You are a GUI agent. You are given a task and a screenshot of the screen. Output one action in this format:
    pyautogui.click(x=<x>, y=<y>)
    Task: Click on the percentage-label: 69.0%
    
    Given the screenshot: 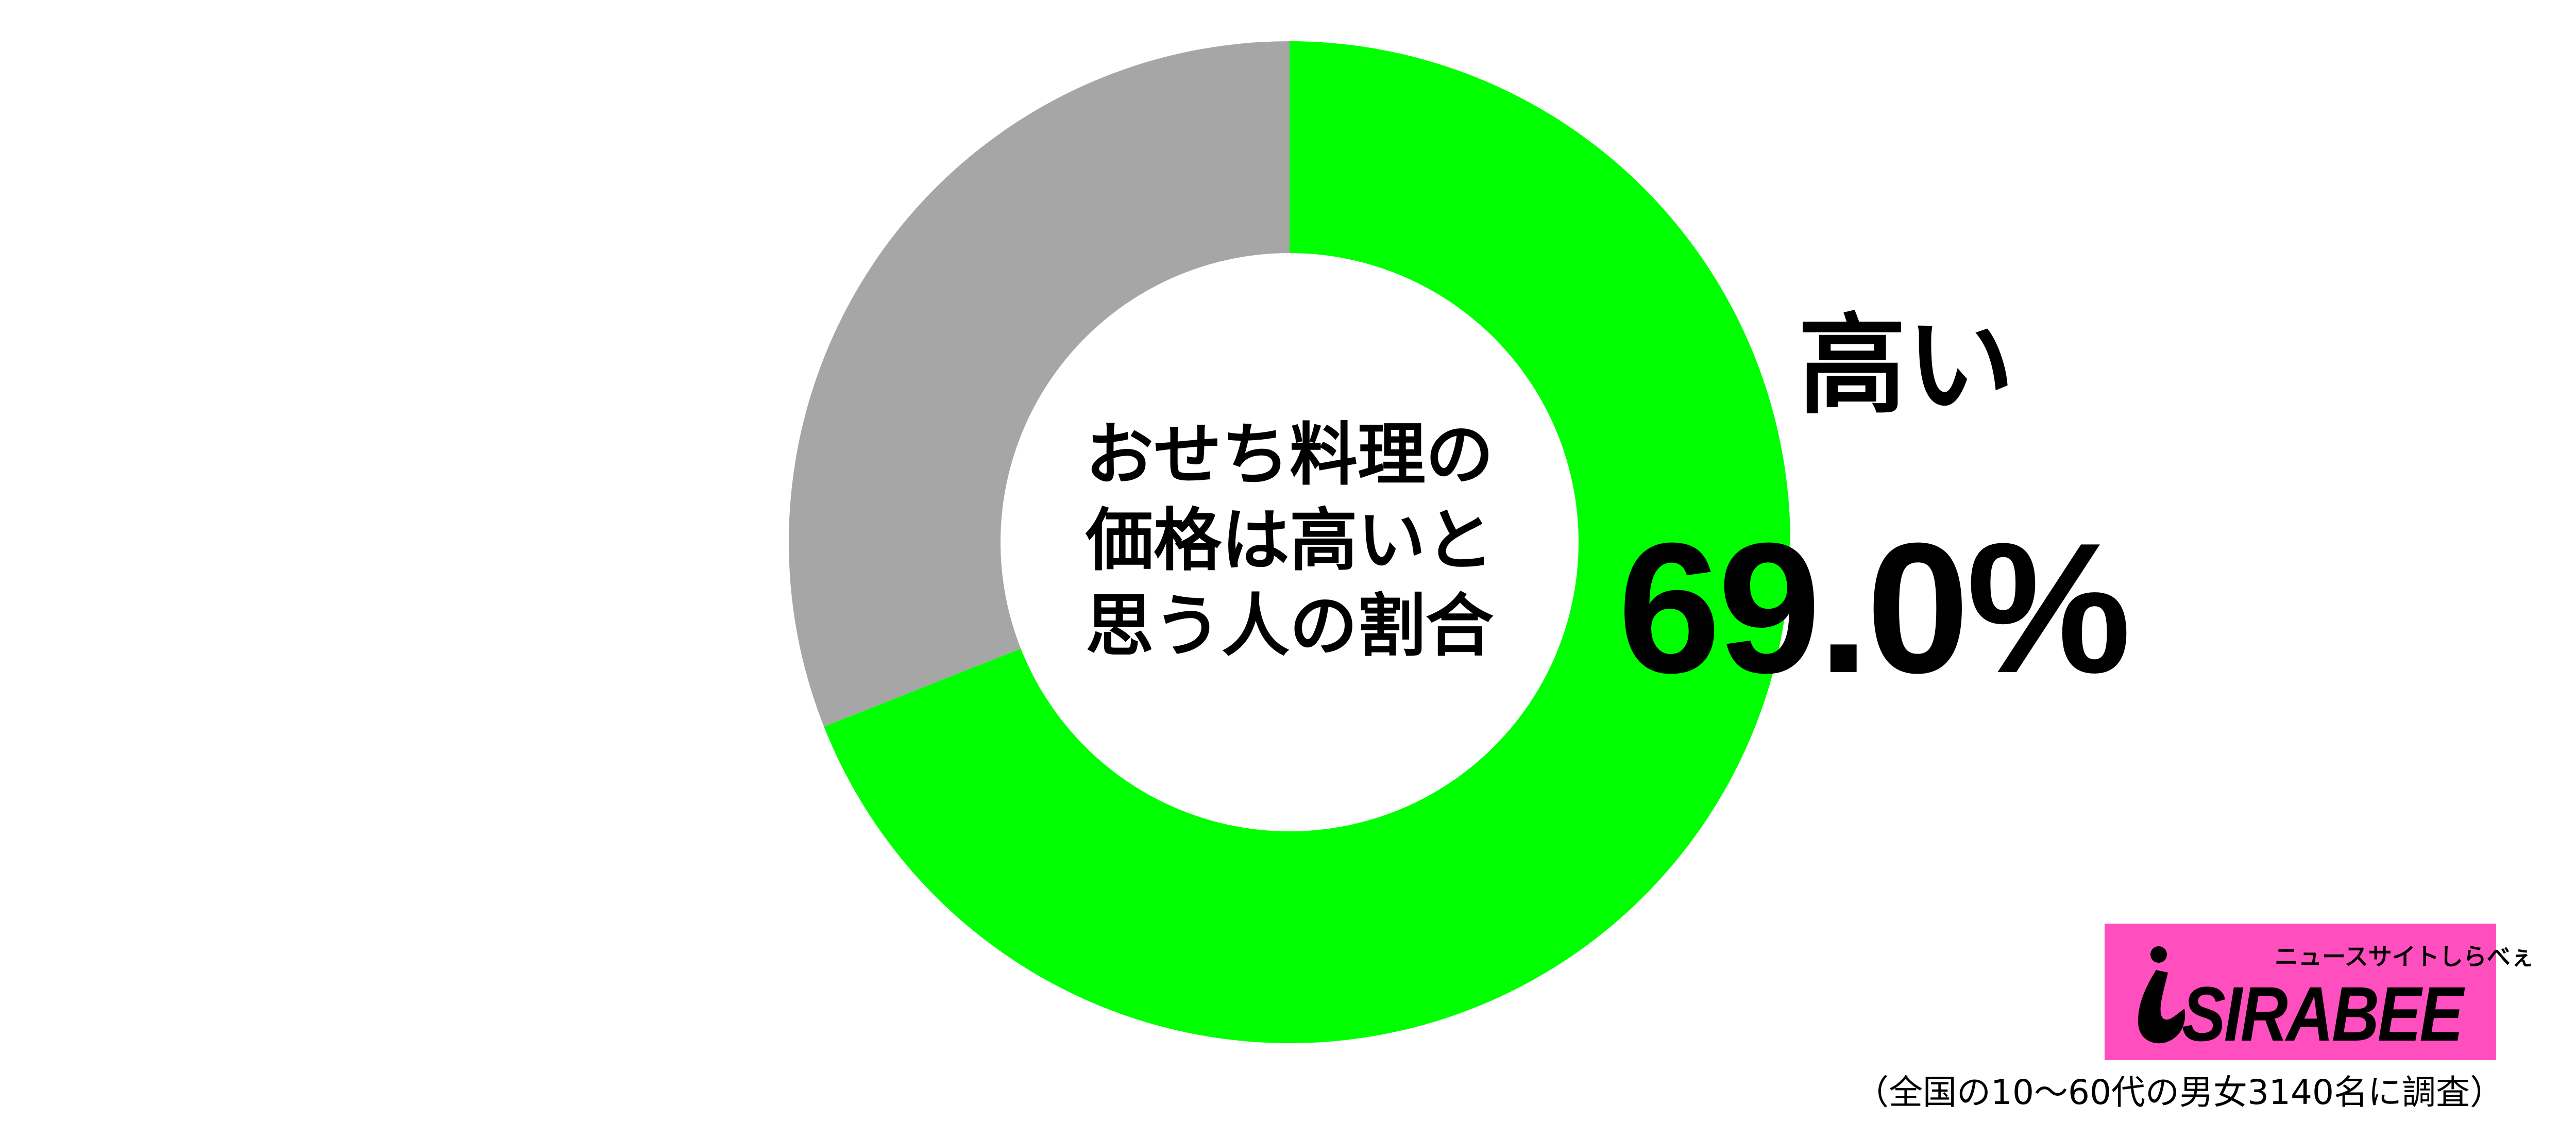 What is the action you would take?
    pyautogui.click(x=1874, y=608)
    